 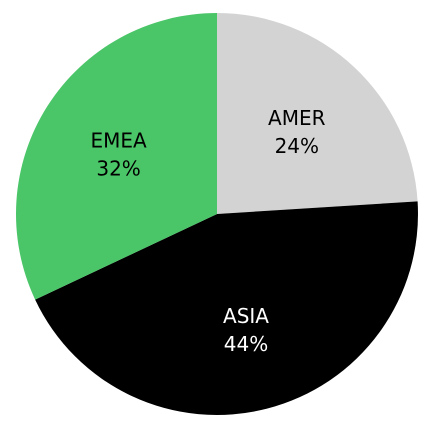 What do you see at coordinates (297, 146) in the screenshot?
I see `slice-value-amer: 24%` at bounding box center [297, 146].